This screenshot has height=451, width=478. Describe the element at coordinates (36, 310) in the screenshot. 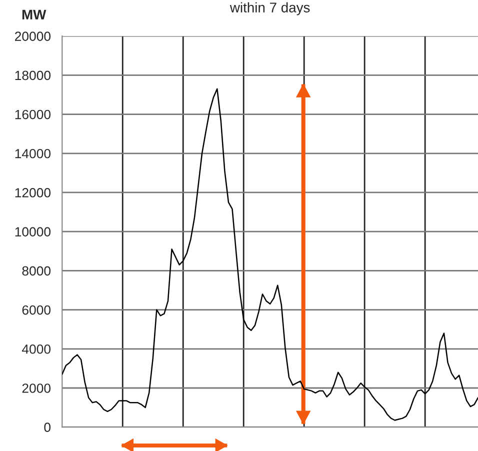

I see `y-tick-label: 6000` at that location.